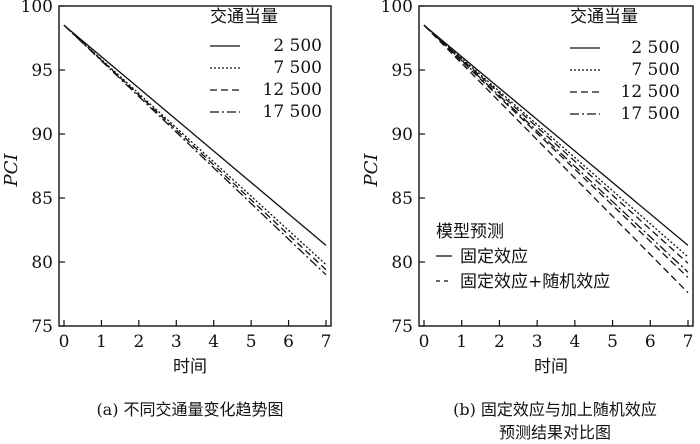 The width and height of the screenshot is (700, 444). Describe the element at coordinates (535, 282) in the screenshot. I see `legend2-label: 固定效应+随机效应` at that location.